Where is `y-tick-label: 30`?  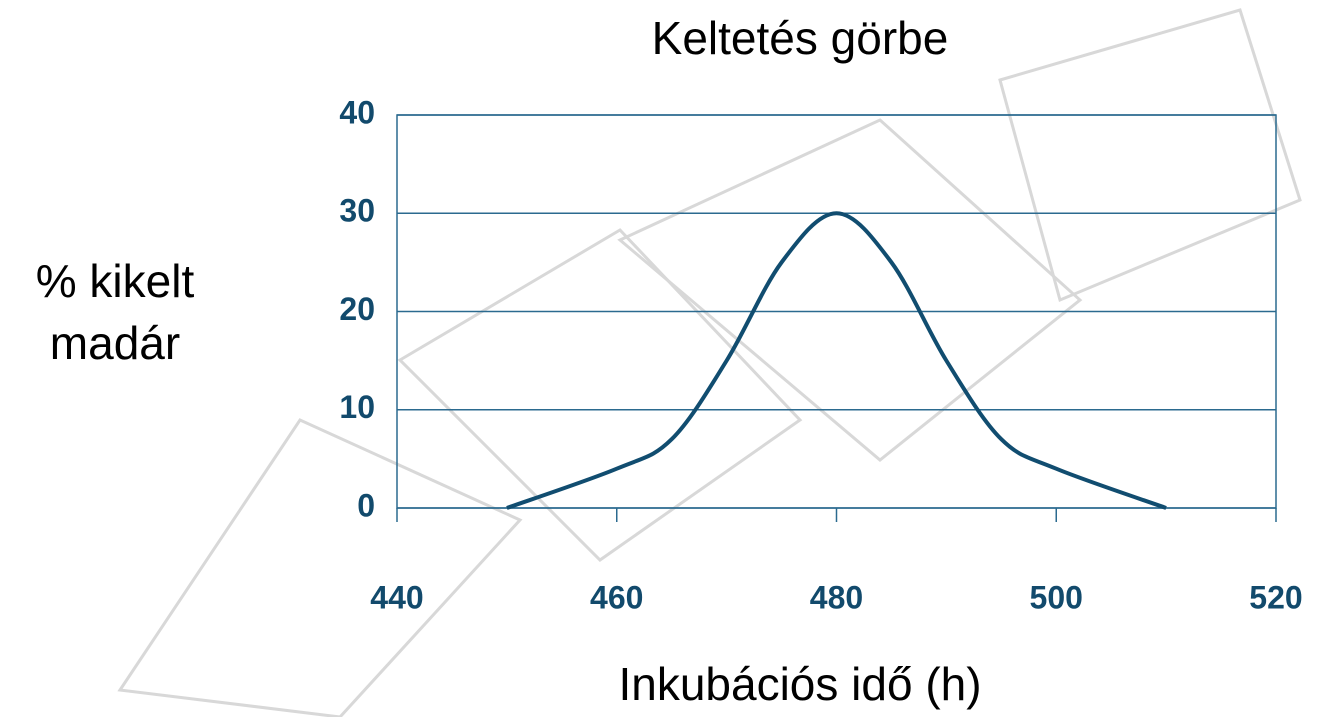
y-tick-label: 30 is located at coordinates (357, 211).